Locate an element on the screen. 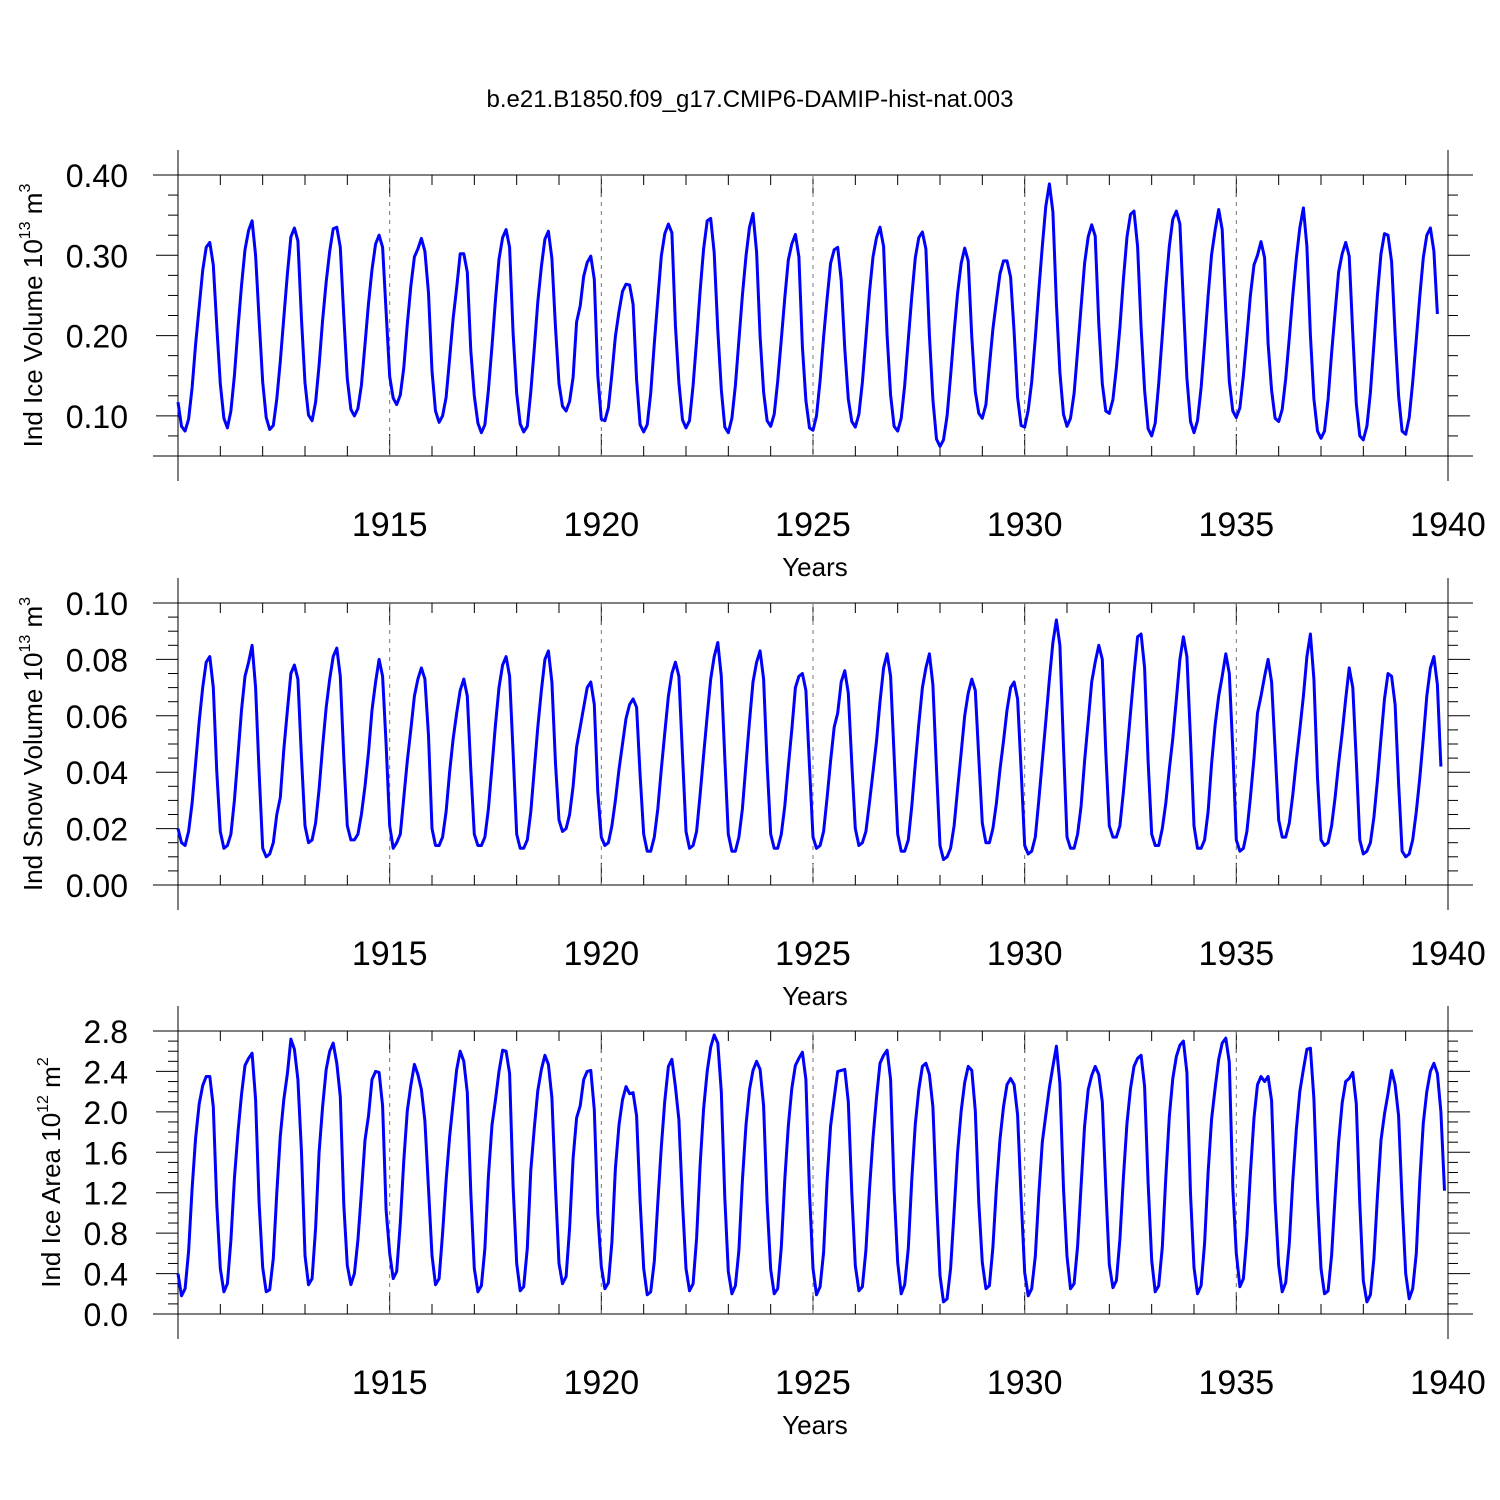  y-label-exponent: 12 is located at coordinates (43, 1104).